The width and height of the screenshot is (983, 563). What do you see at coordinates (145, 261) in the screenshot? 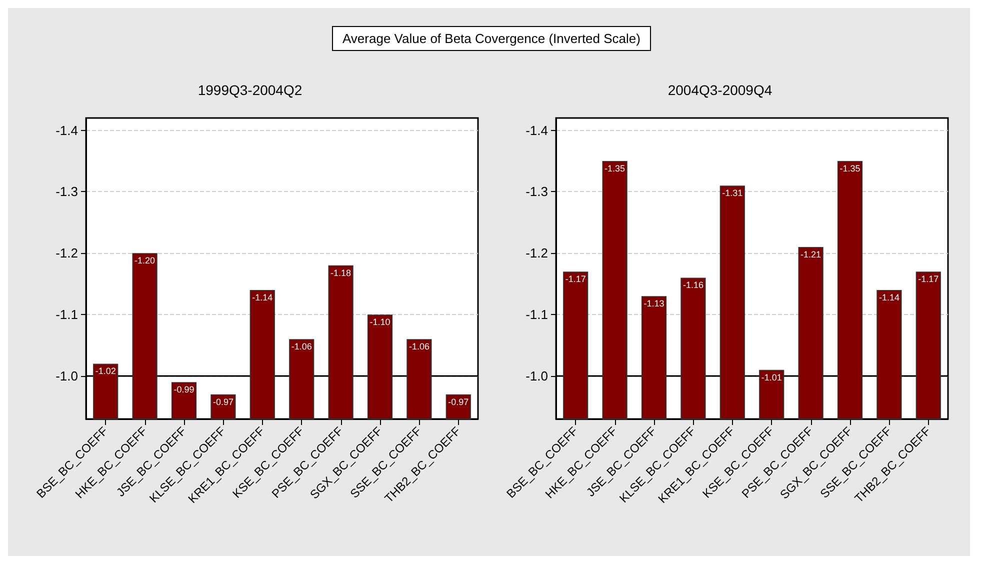
I see `data-label: -1.20` at bounding box center [145, 261].